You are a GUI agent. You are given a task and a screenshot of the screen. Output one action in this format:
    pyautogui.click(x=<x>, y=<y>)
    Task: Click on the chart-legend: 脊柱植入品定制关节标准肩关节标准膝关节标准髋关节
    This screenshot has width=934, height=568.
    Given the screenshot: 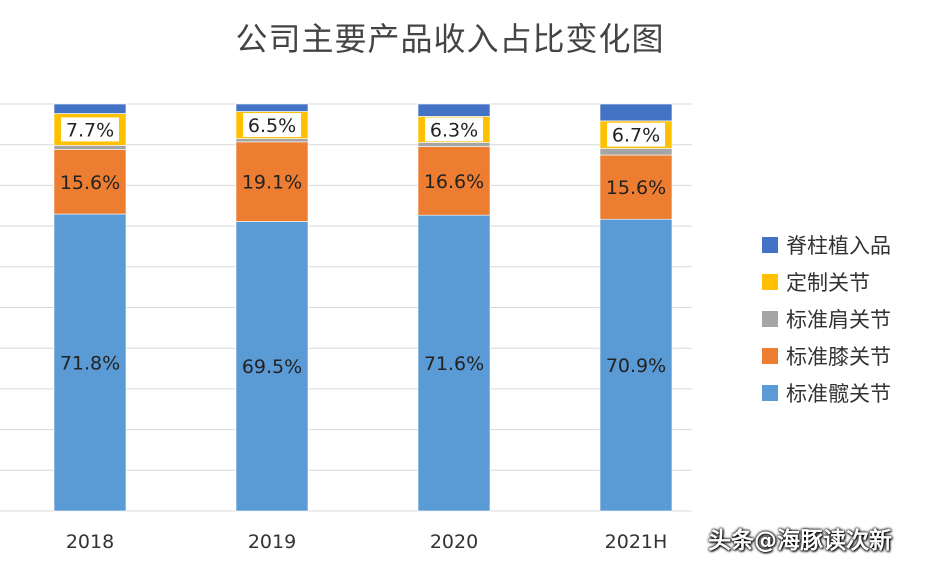 What is the action you would take?
    pyautogui.click(x=842, y=318)
    